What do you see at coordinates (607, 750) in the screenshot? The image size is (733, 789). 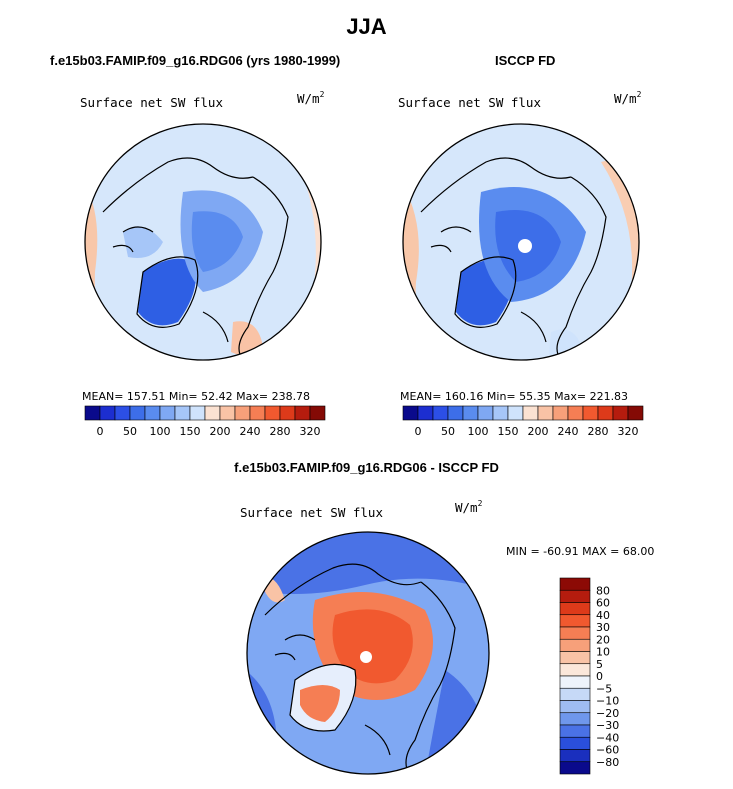 I see `diff-colorbar-tick: −60` at bounding box center [607, 750].